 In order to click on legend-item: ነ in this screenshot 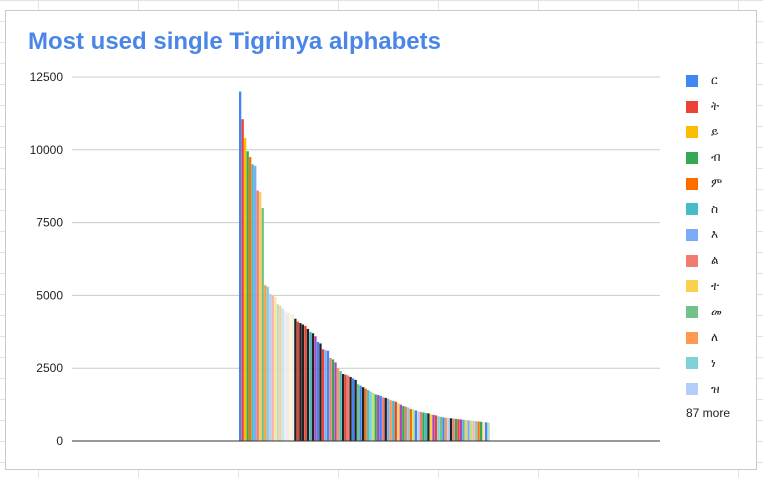, I will do `click(721, 364)`.